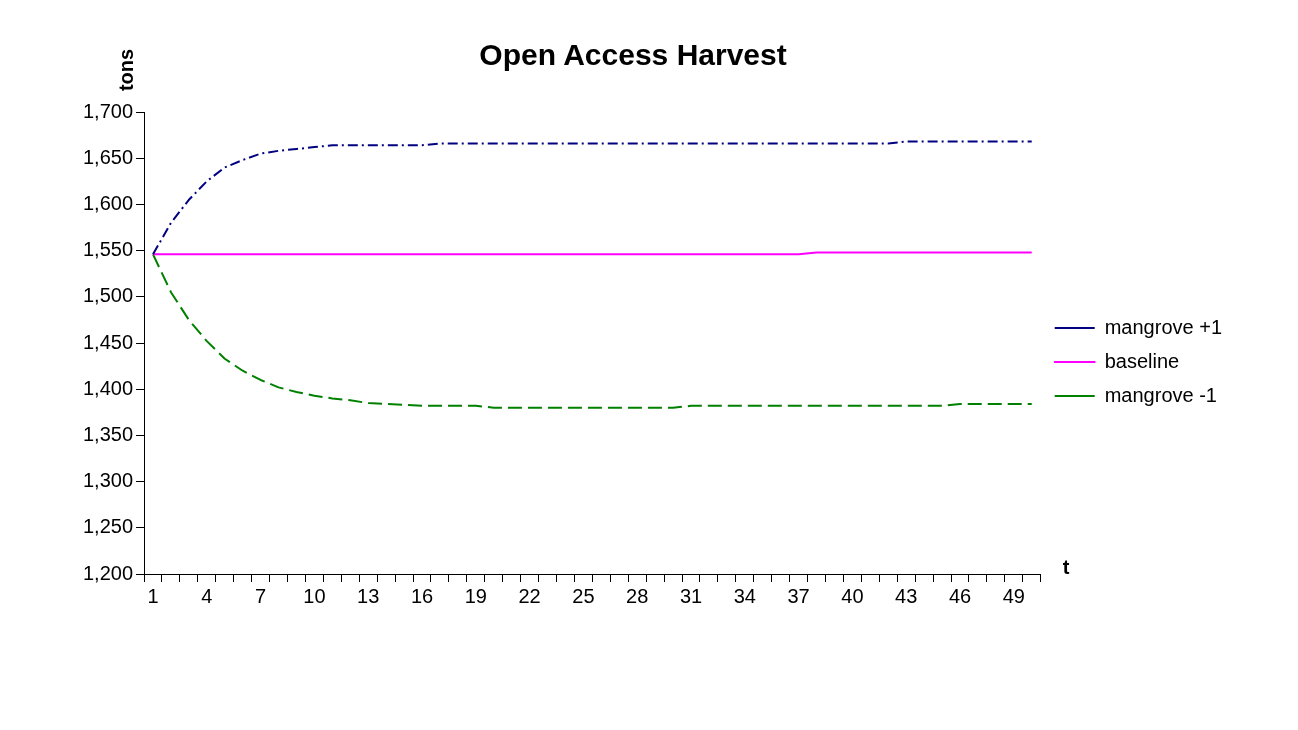 This screenshot has height=730, width=1298. Describe the element at coordinates (108, 433) in the screenshot. I see `y-tick-label: 1,350` at that location.